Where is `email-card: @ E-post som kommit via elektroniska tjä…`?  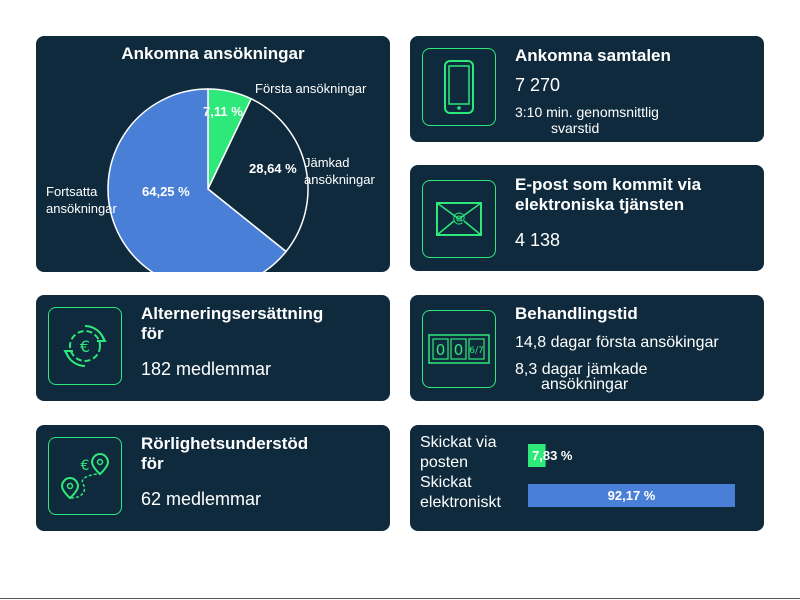 email-card: @ E-post som kommit via elektroniska tjä… is located at coordinates (587, 218).